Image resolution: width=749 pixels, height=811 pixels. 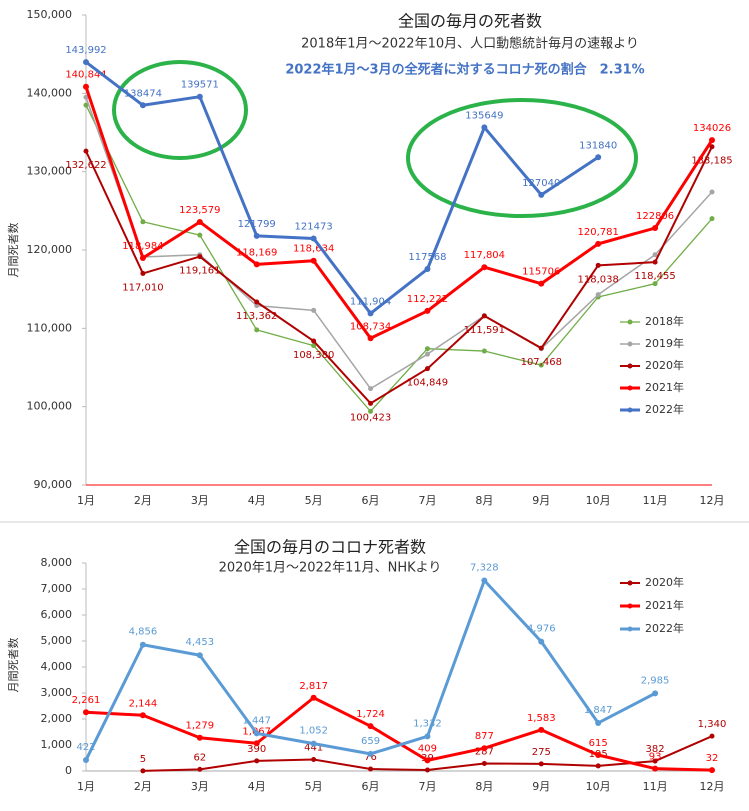 I want to click on data-label: 118,984, so click(x=142, y=246).